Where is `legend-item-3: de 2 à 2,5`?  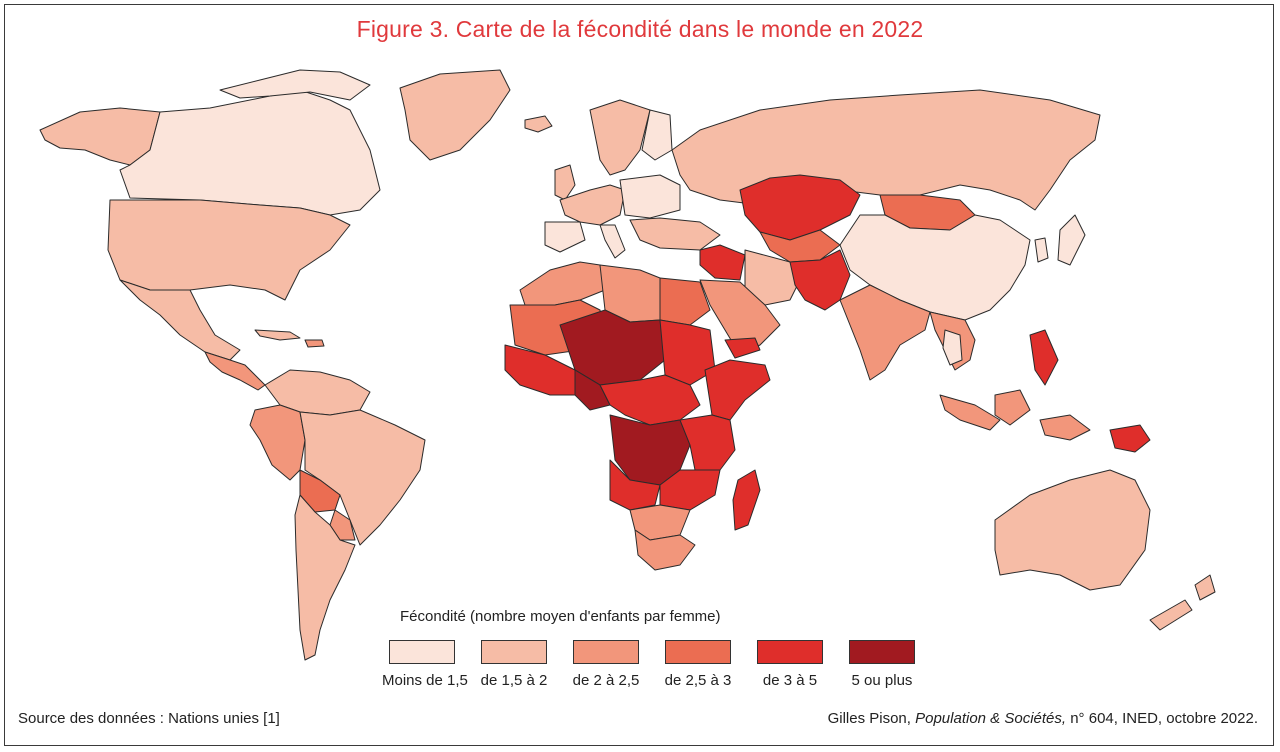 legend-item-3: de 2 à 2,5 is located at coordinates (606, 664).